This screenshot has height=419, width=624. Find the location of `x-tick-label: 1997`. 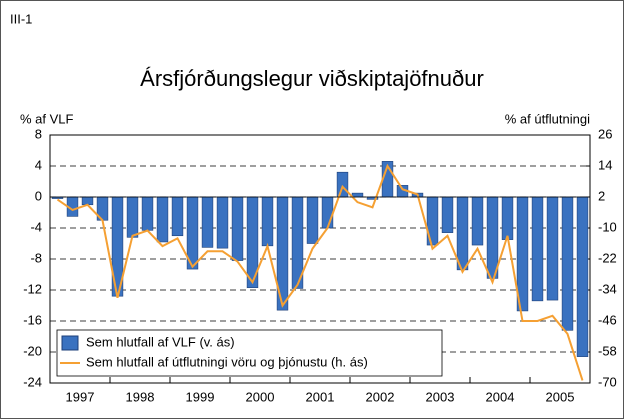

x-tick-label: 1997 is located at coordinates (80, 396).